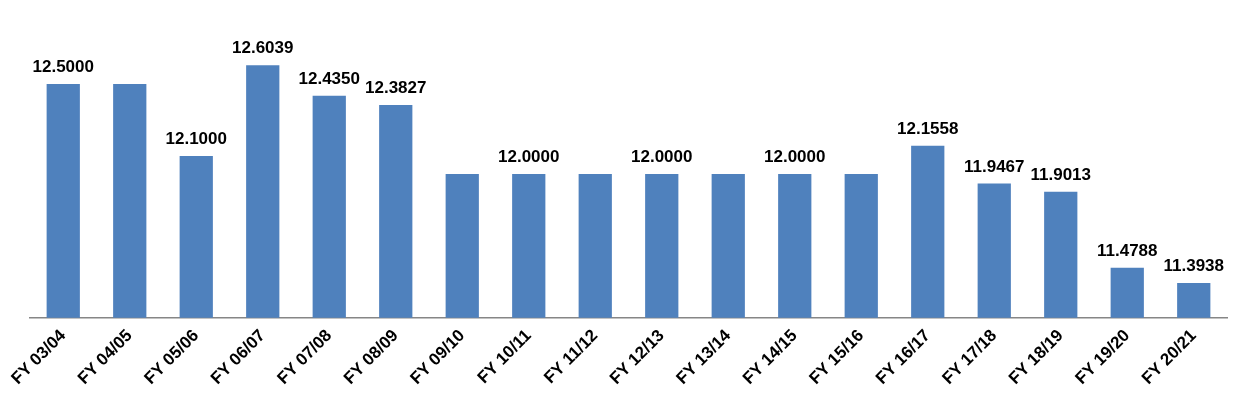  What do you see at coordinates (1127, 250) in the screenshot?
I see `data-label: 11.4788` at bounding box center [1127, 250].